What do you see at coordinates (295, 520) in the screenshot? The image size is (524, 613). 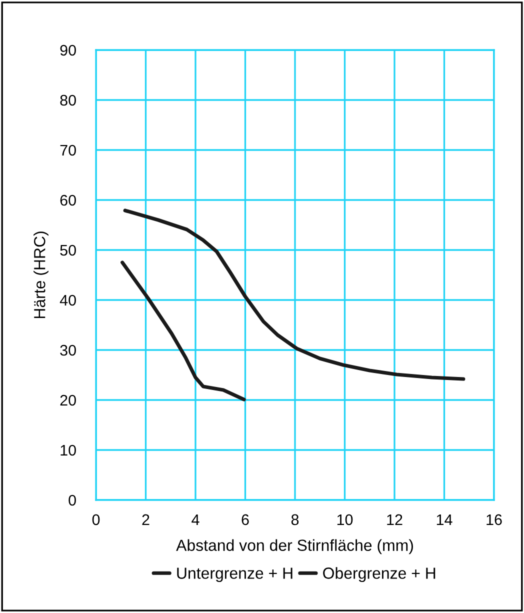 I see `x-tick-label: 8` at bounding box center [295, 520].